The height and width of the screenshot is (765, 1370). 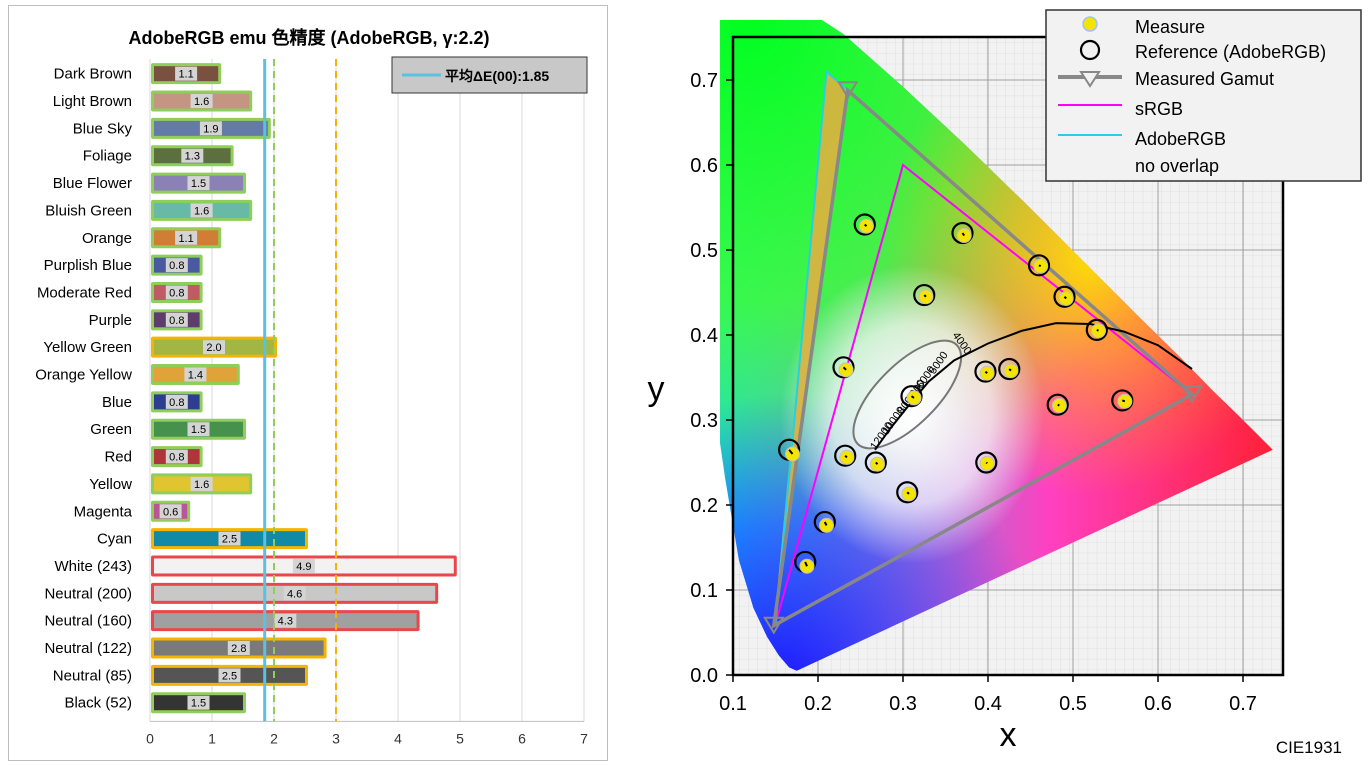 I want to click on bar-value-label: 2.8, so click(x=238, y=649).